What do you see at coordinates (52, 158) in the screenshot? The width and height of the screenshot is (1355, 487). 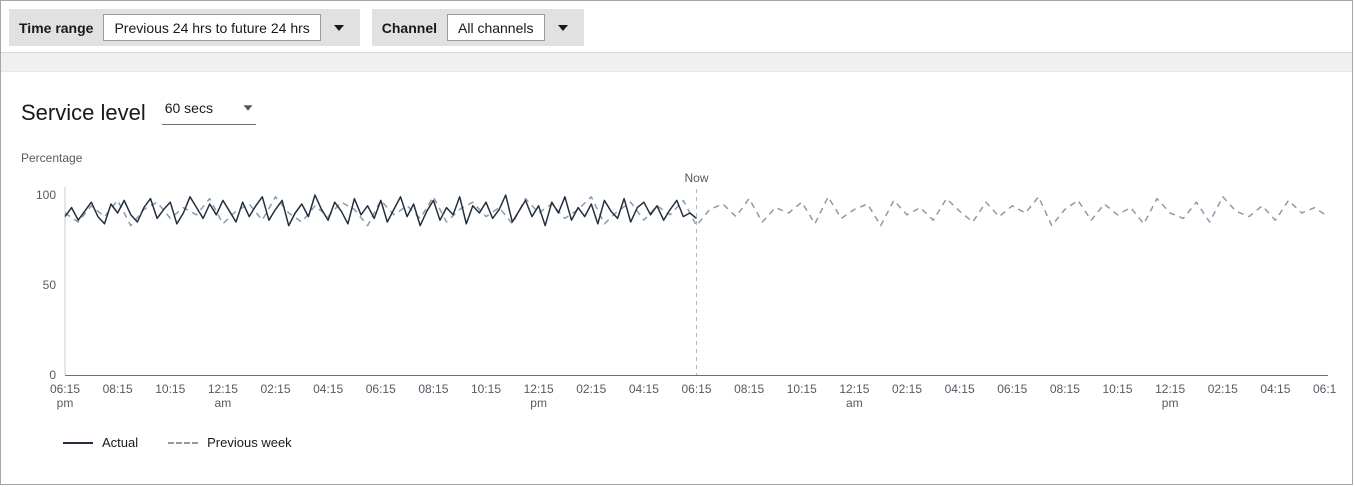 I see `y-axis-title: Percentage` at bounding box center [52, 158].